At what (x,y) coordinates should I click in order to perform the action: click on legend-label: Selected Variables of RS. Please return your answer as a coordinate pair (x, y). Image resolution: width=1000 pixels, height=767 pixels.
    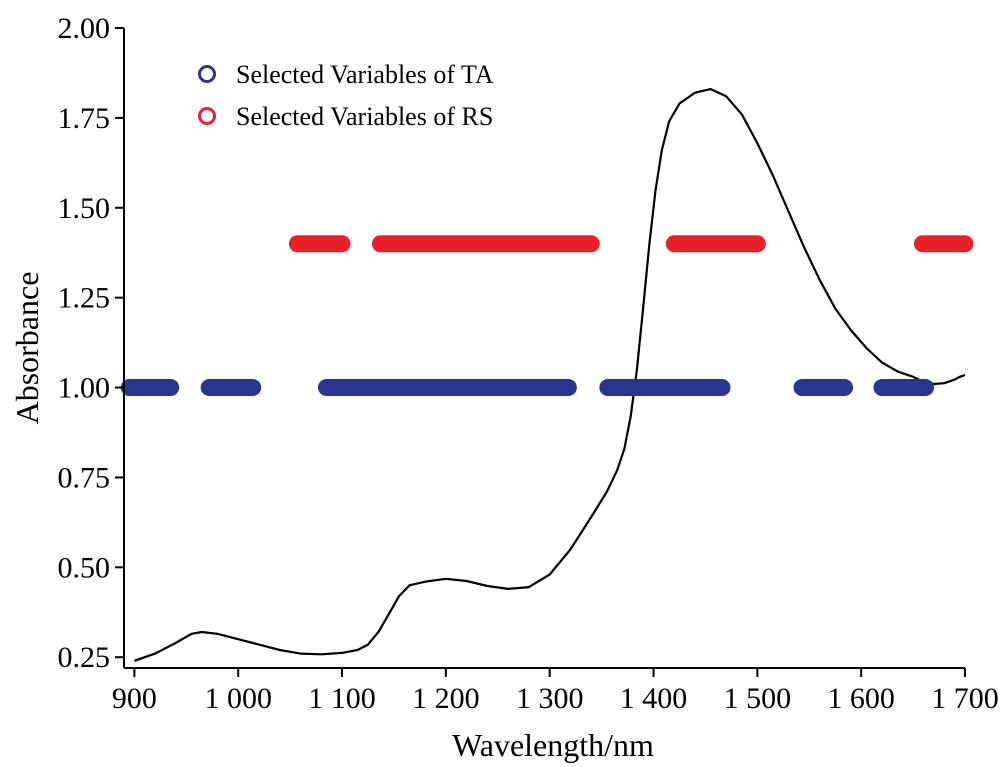
    Looking at the image, I should click on (364, 116).